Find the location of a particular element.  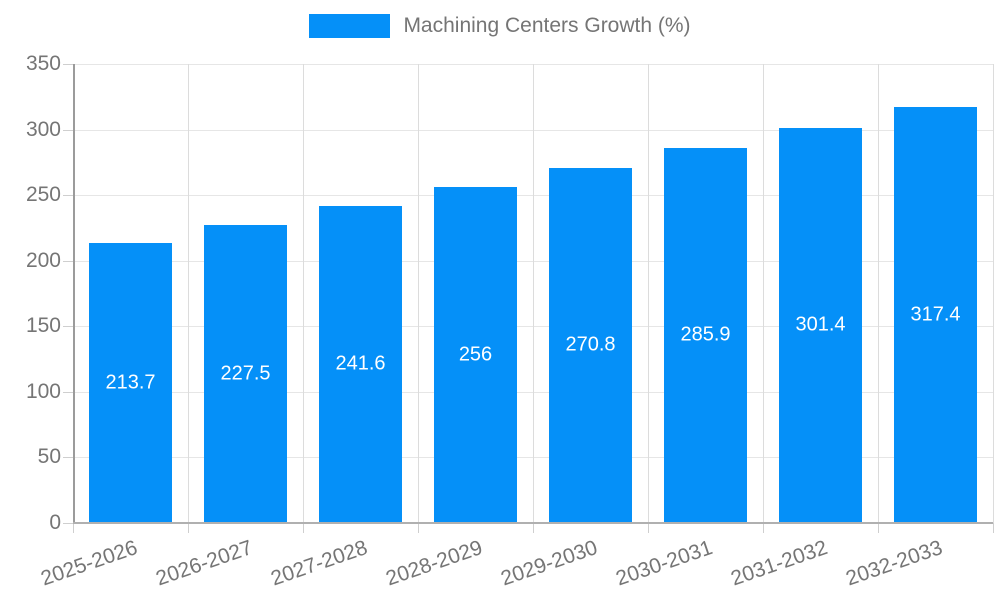

bar: 256 is located at coordinates (475, 354).